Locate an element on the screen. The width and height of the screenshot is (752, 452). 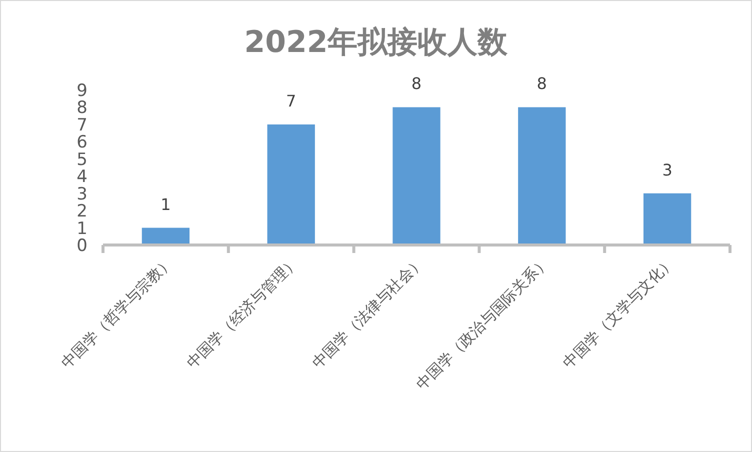
data-label: 1 is located at coordinates (165, 204).